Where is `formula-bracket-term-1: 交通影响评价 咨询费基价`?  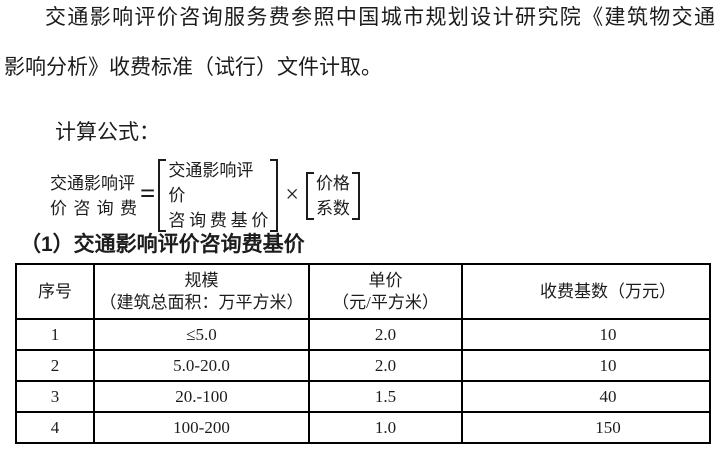
formula-bracket-term-1: 交通影响评价 咨询费基价 is located at coordinates (218, 195).